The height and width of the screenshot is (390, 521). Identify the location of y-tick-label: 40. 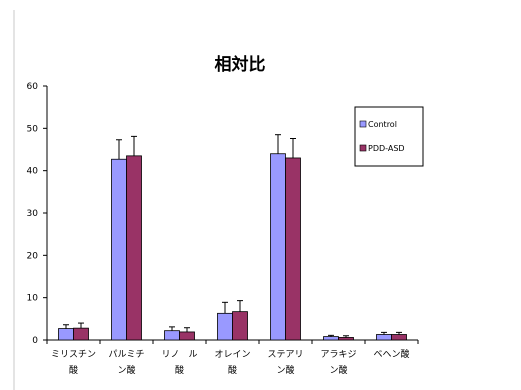
(33, 172).